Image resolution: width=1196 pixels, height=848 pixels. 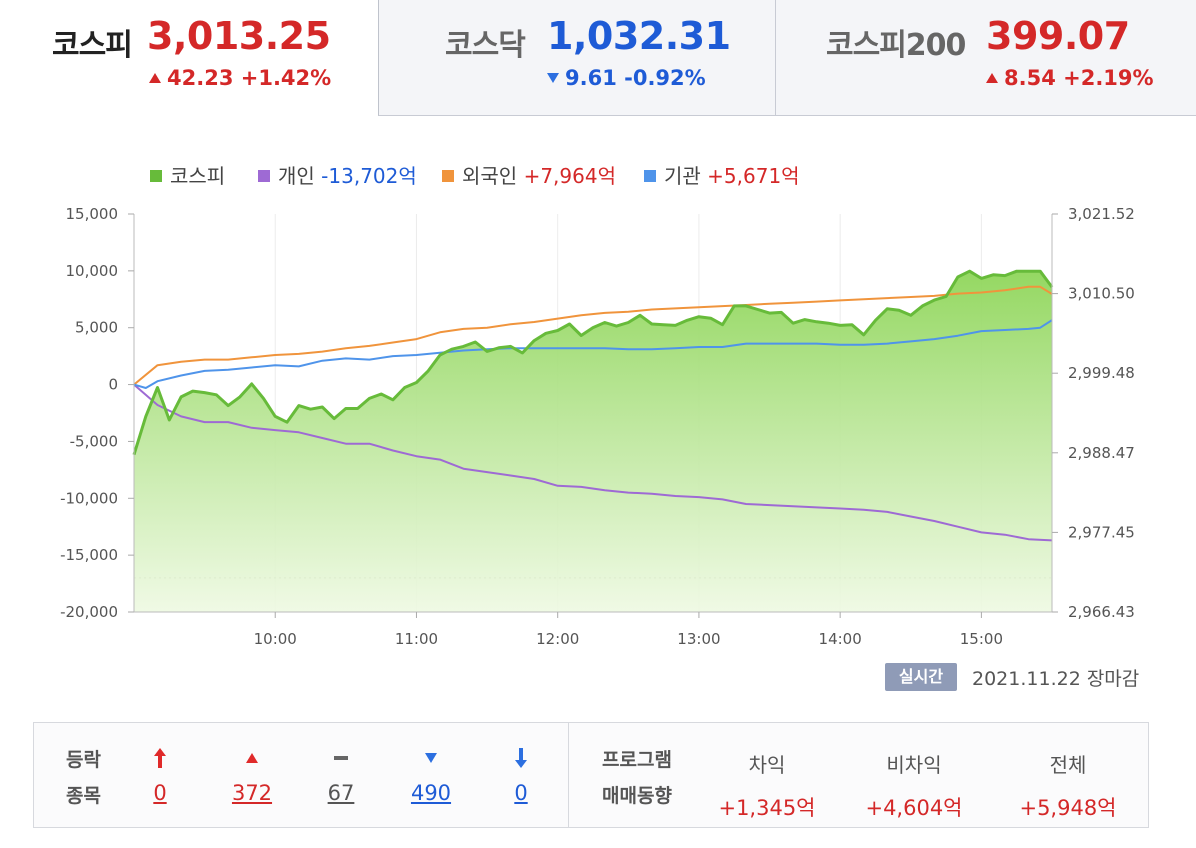 I want to click on program-header: 전체, so click(x=1068, y=765).